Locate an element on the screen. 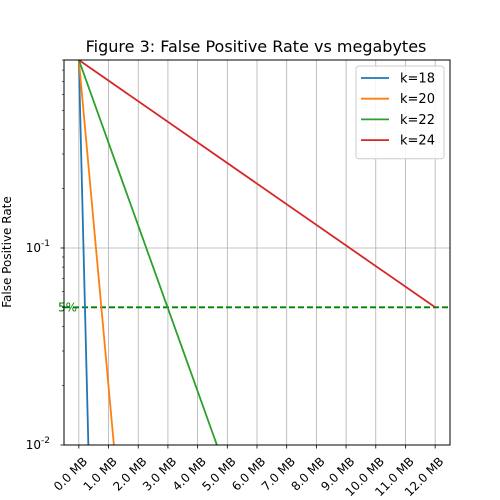 The height and width of the screenshot is (500, 500). y-tick-label: 10⁻¹ is located at coordinates (38, 247).